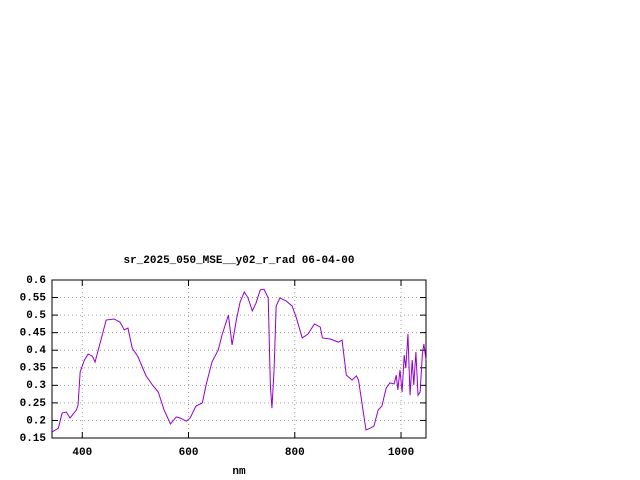 The width and height of the screenshot is (640, 480). Describe the element at coordinates (33, 404) in the screenshot. I see `y-tick-label: 0.25` at that location.